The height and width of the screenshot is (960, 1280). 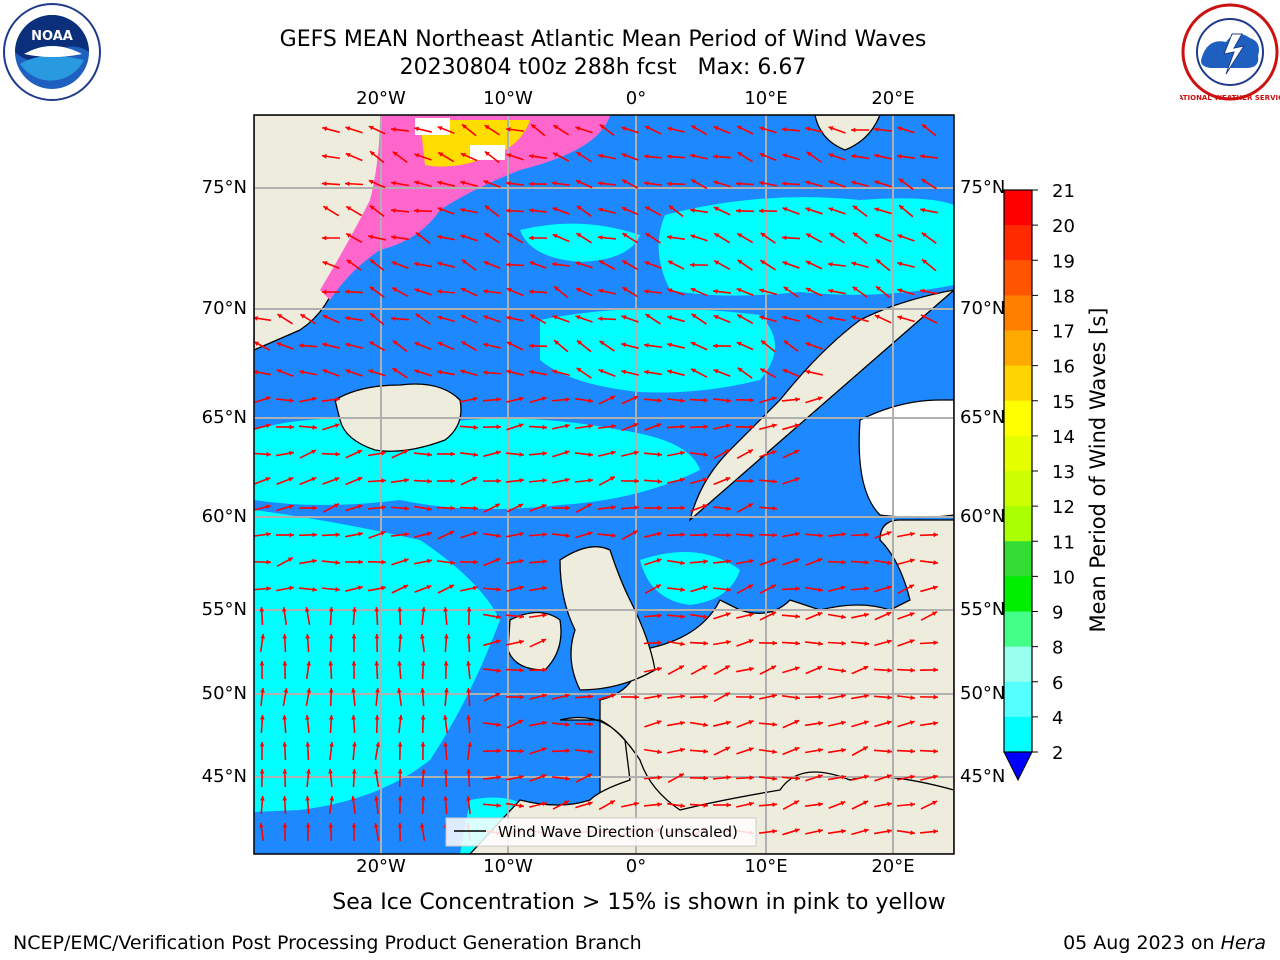 What do you see at coordinates (580, 242) in the screenshot?
I see `cyan-region-arctic` at bounding box center [580, 242].